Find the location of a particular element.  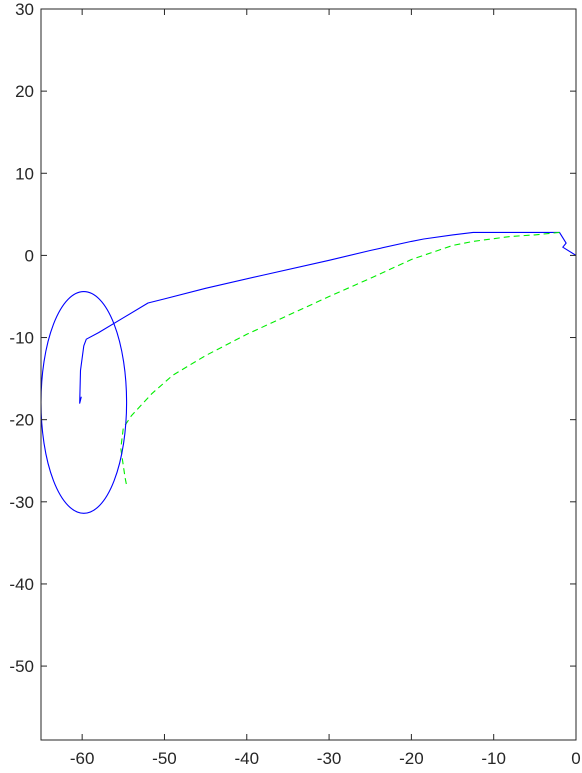

x-tick-label: -20 is located at coordinates (411, 758).